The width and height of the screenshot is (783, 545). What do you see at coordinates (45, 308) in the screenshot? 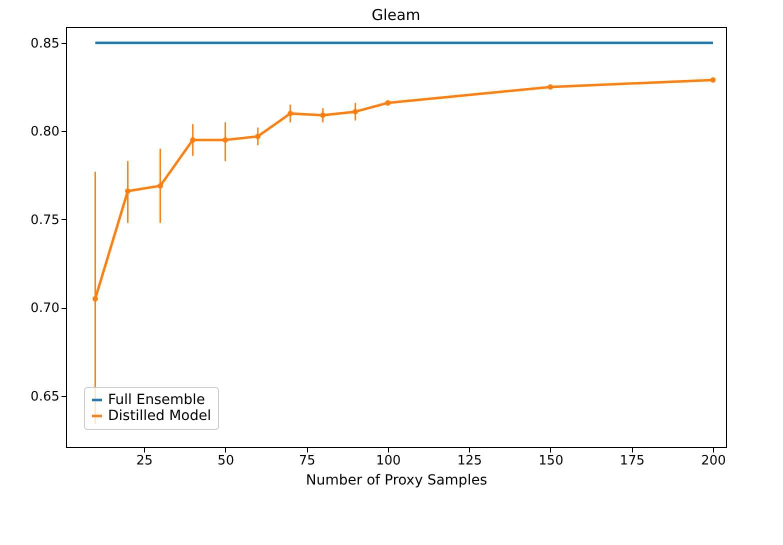
I see `y-tick-label: 0.70` at bounding box center [45, 308].